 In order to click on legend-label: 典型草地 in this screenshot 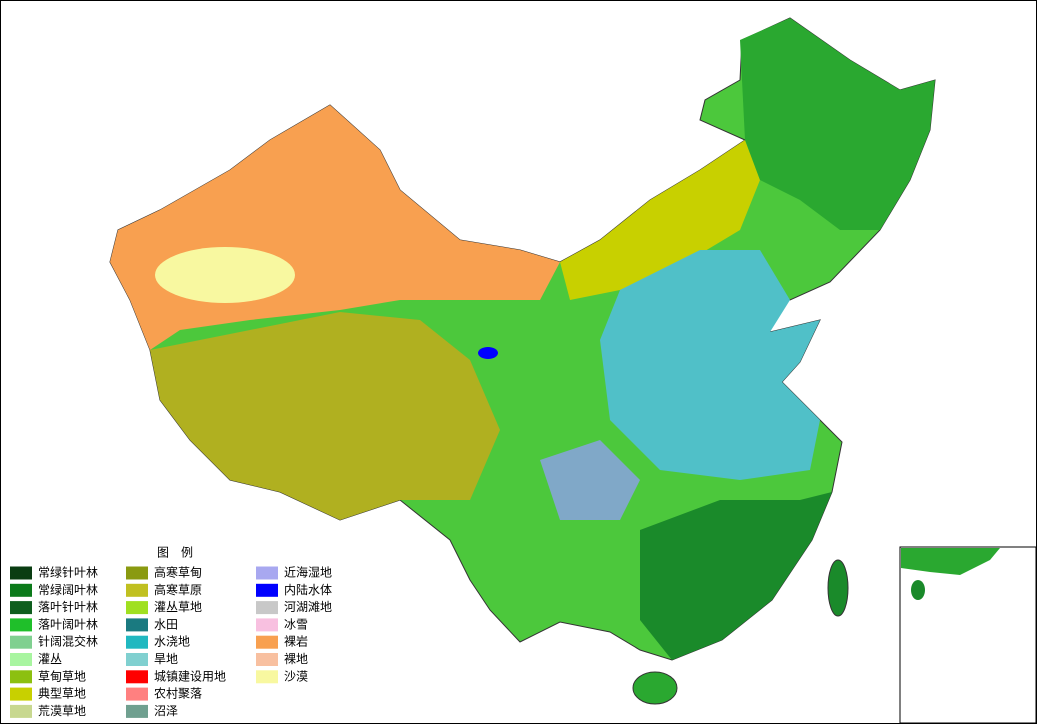, I will do `click(62, 694)`.